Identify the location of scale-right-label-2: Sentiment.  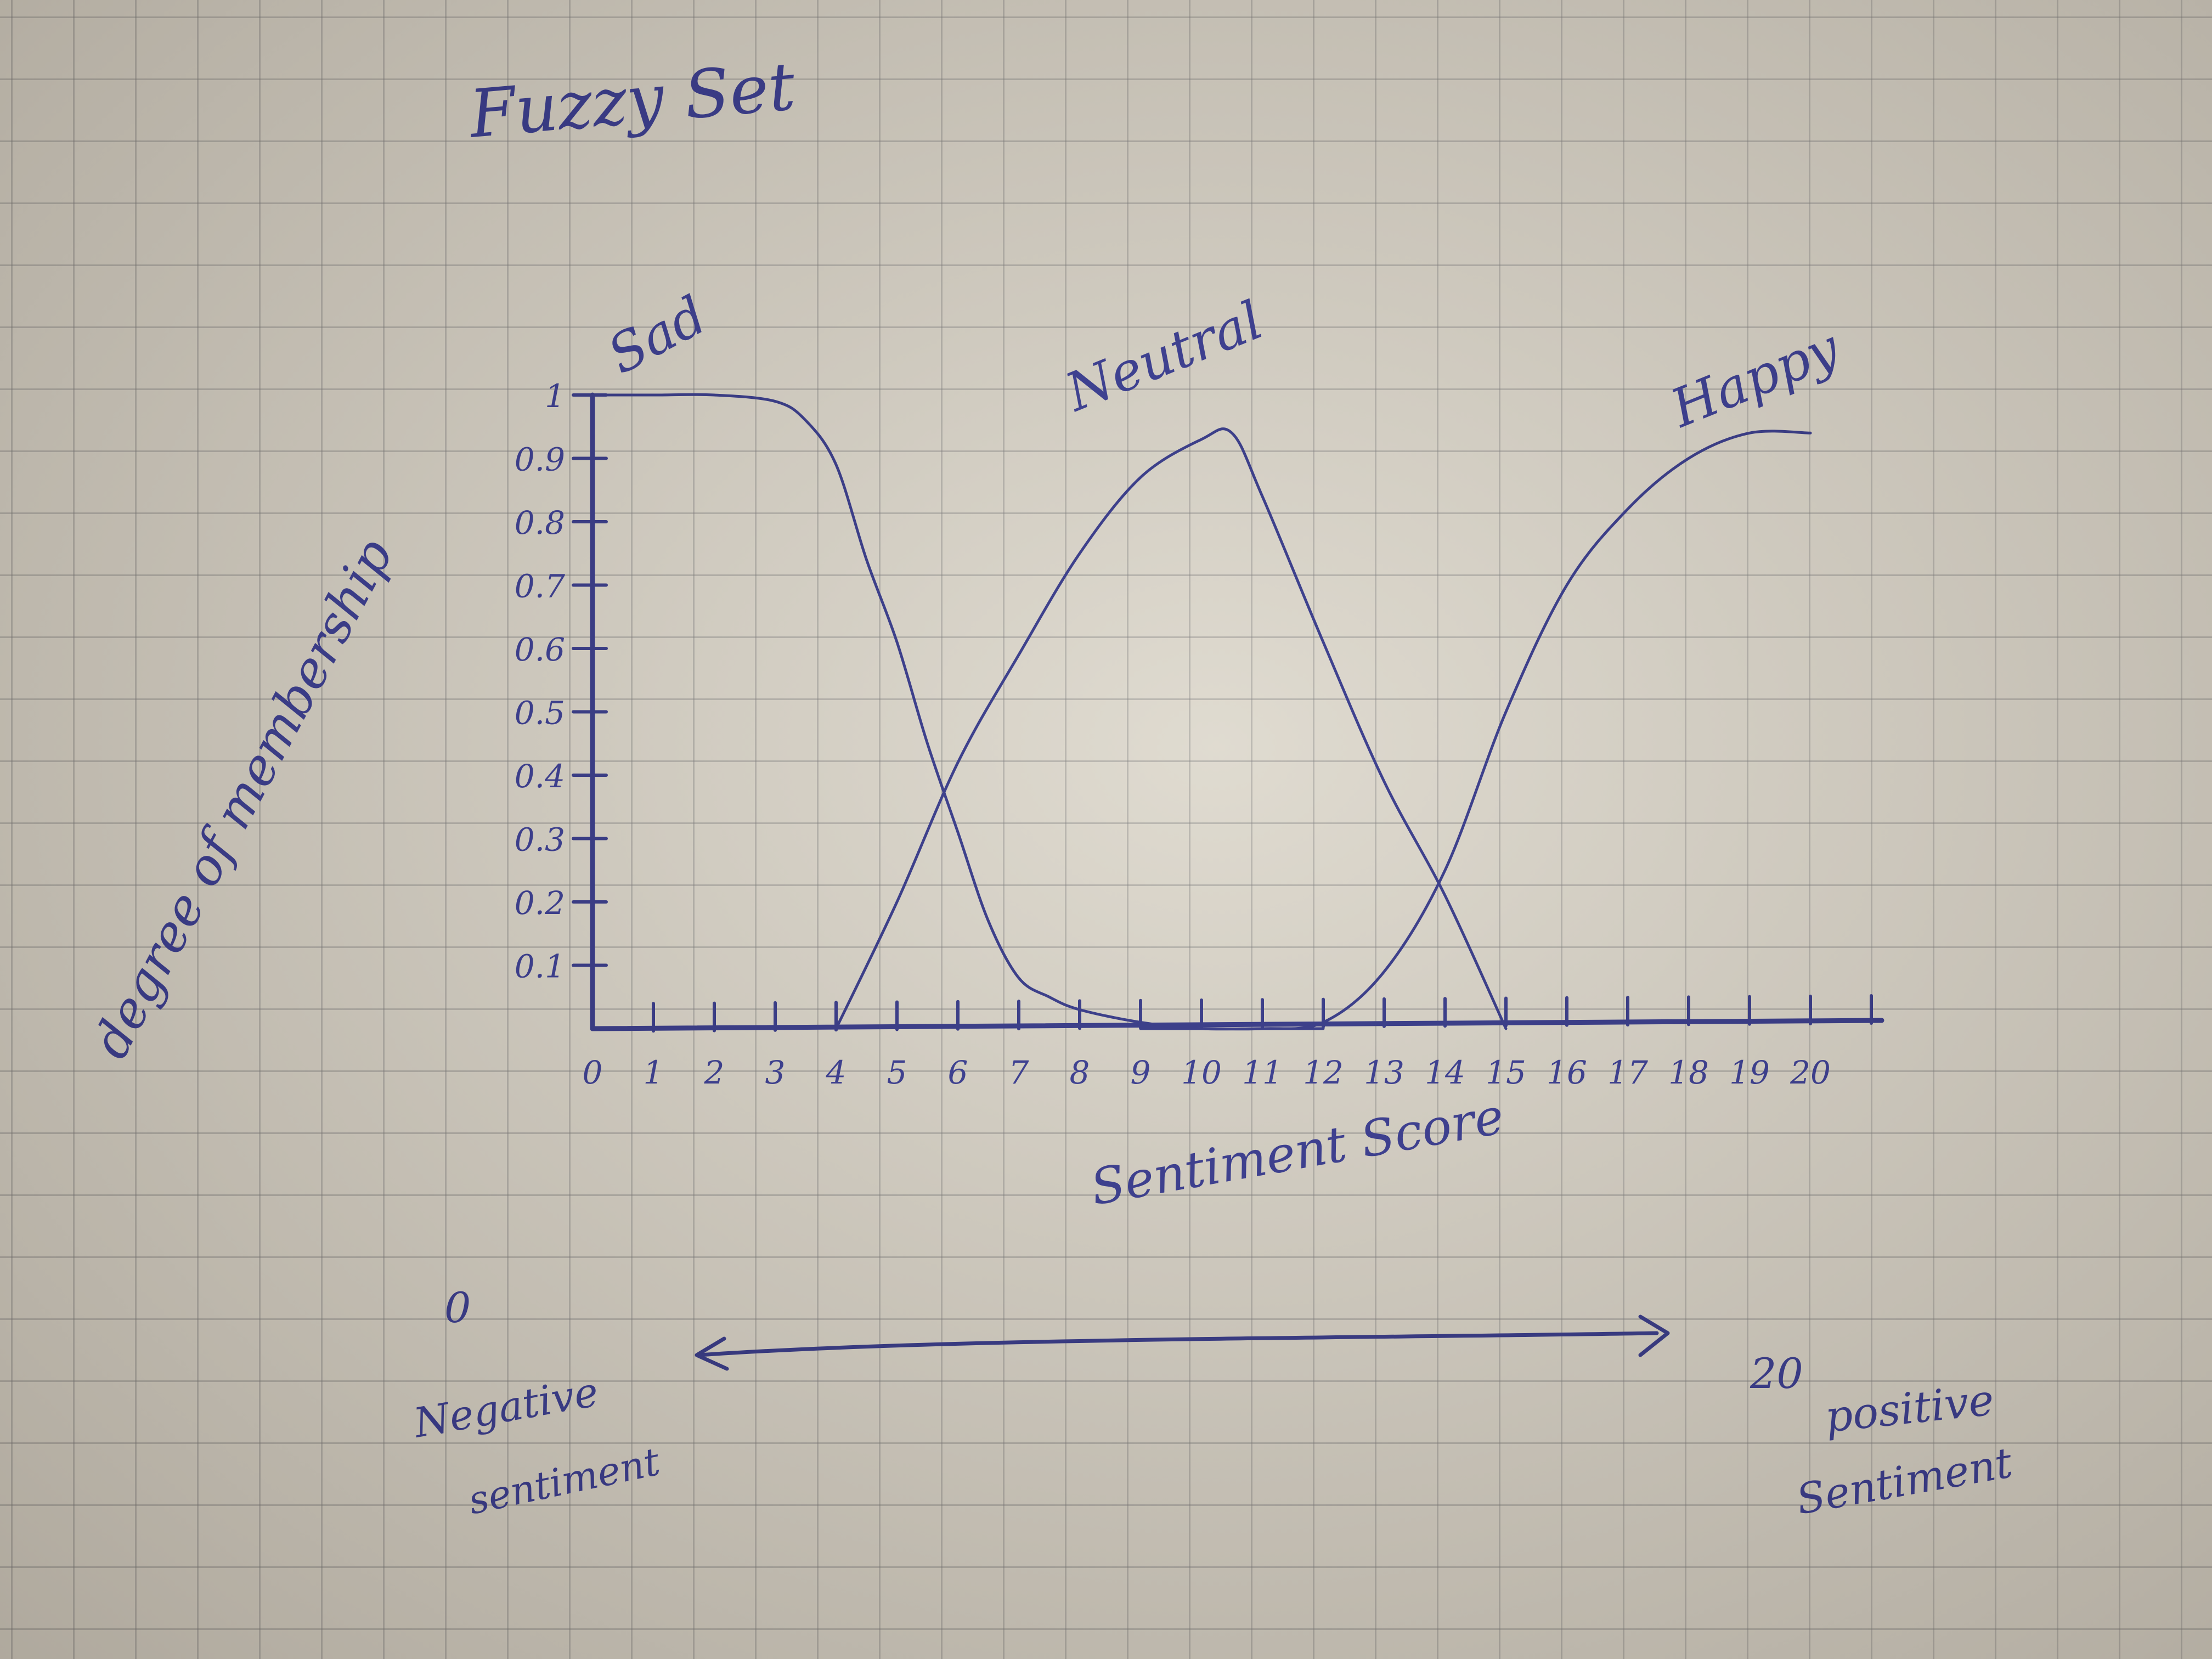
(1905, 1481).